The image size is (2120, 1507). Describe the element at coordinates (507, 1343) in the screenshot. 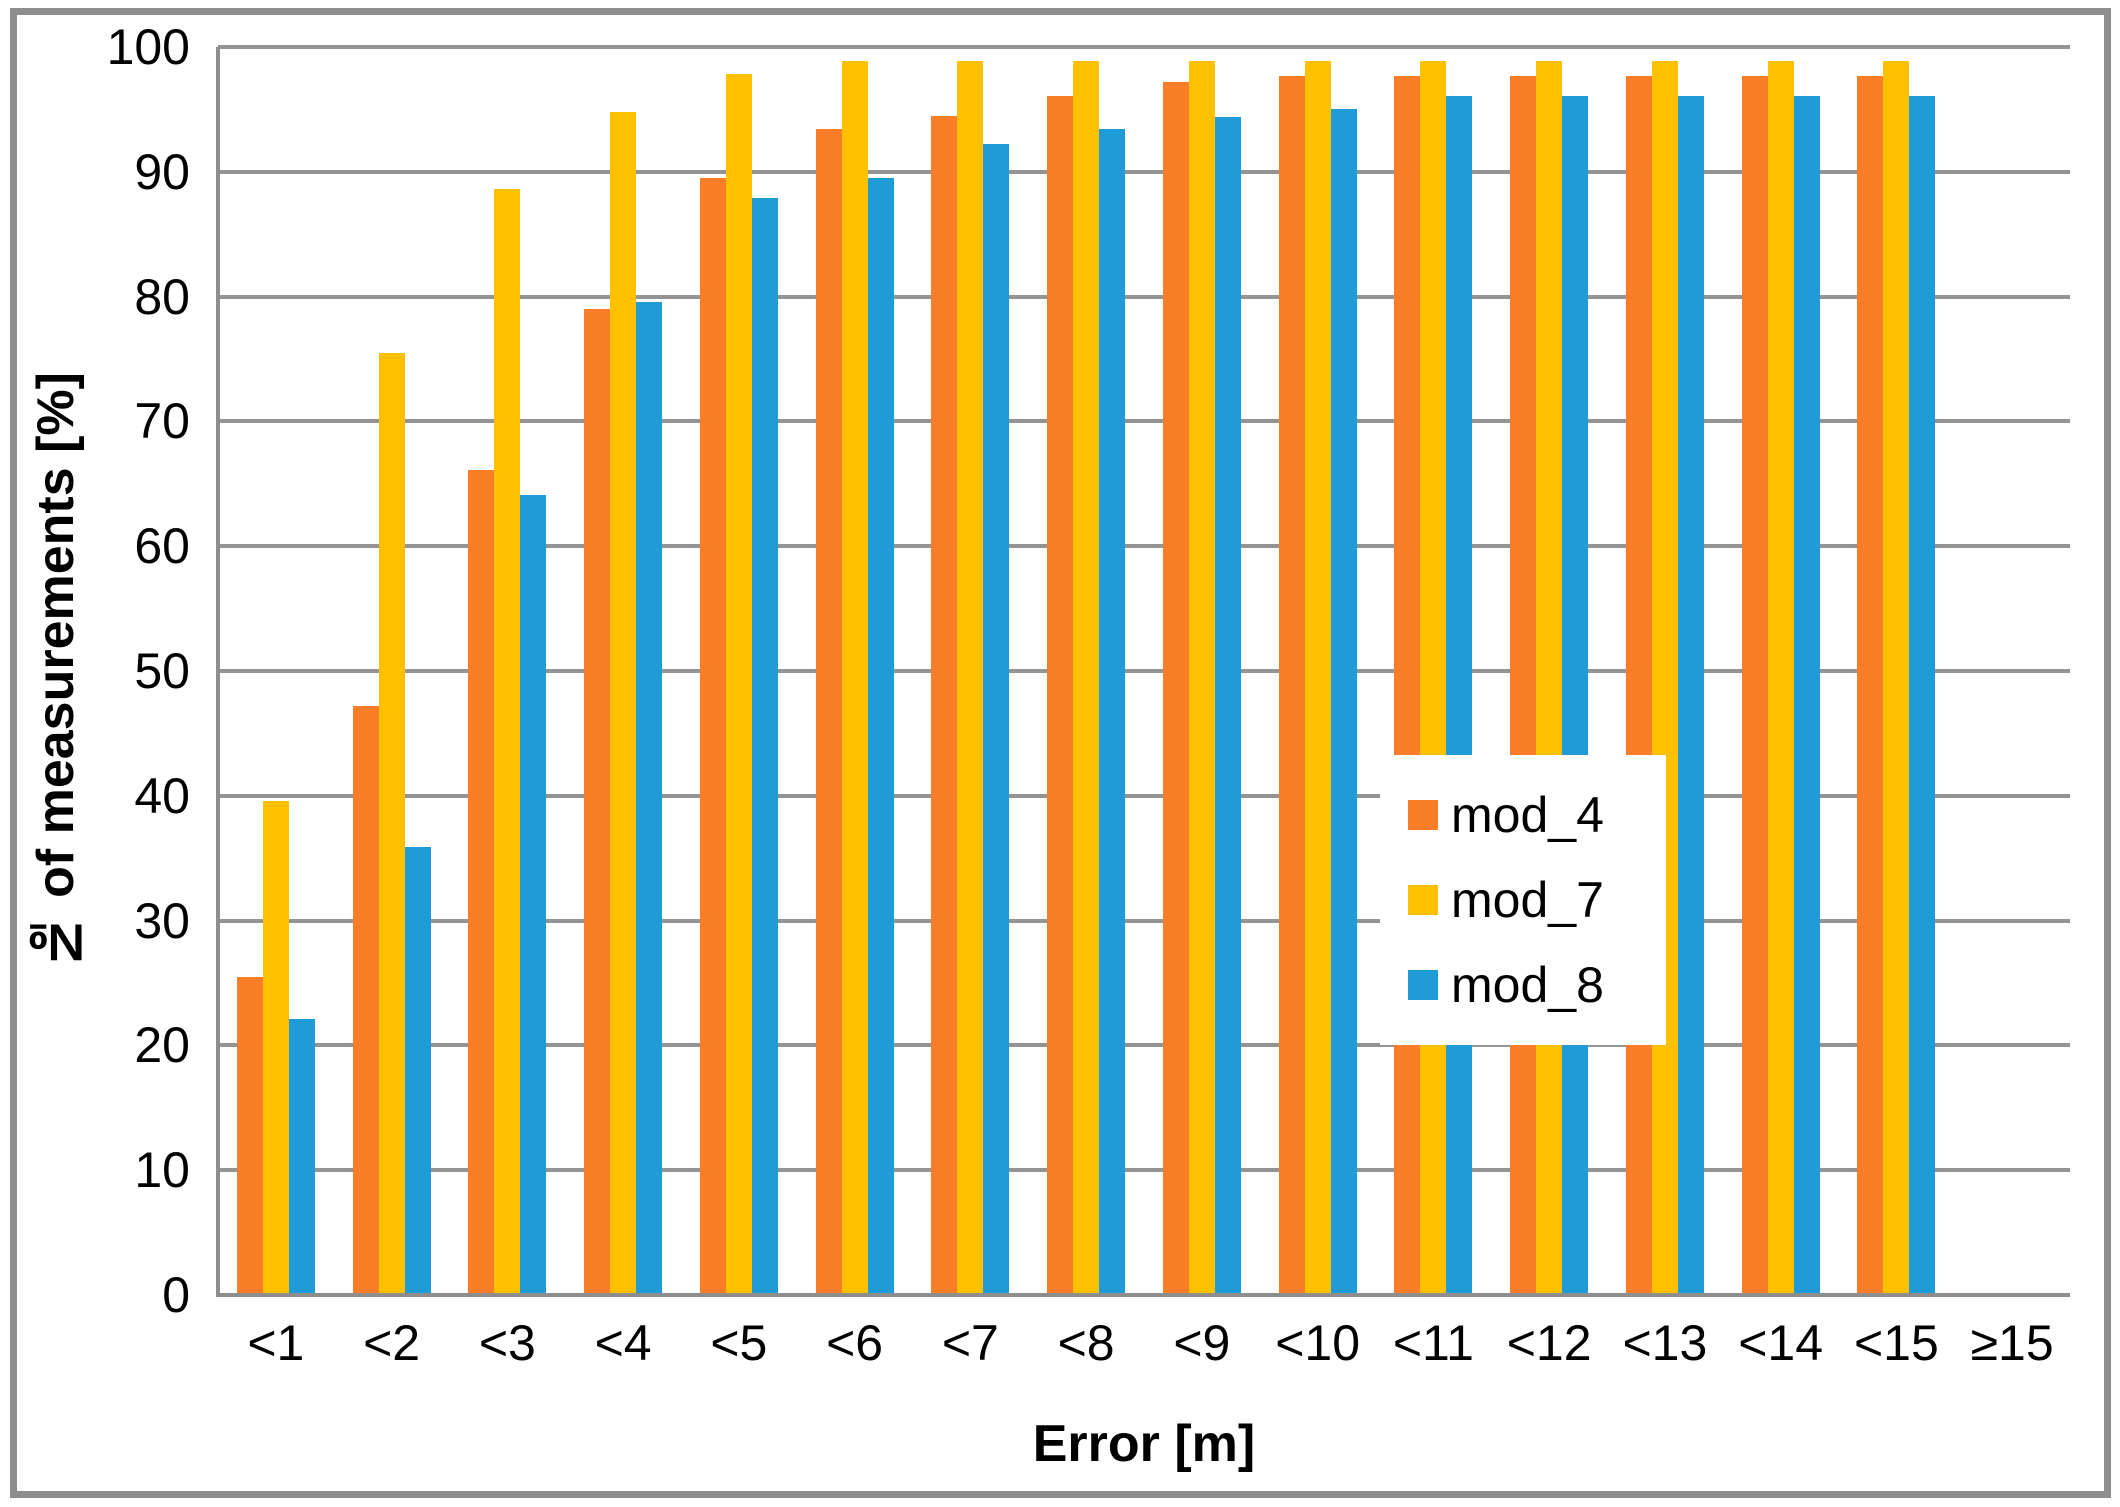

I see `x-tick-label: <3` at that location.